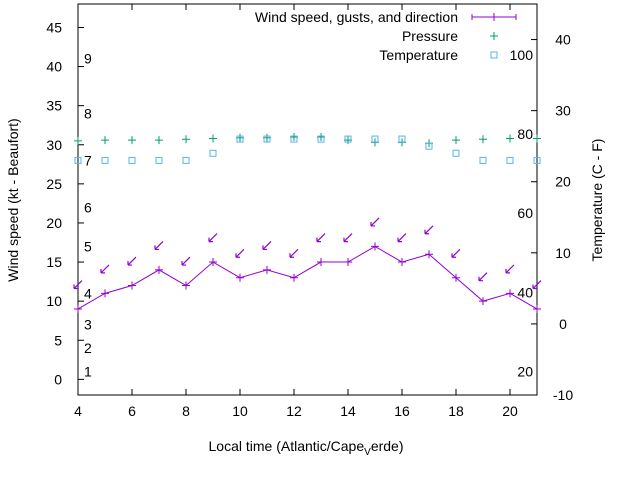 The width and height of the screenshot is (640, 480). What do you see at coordinates (88, 160) in the screenshot?
I see `beaufort-label: 7` at bounding box center [88, 160].